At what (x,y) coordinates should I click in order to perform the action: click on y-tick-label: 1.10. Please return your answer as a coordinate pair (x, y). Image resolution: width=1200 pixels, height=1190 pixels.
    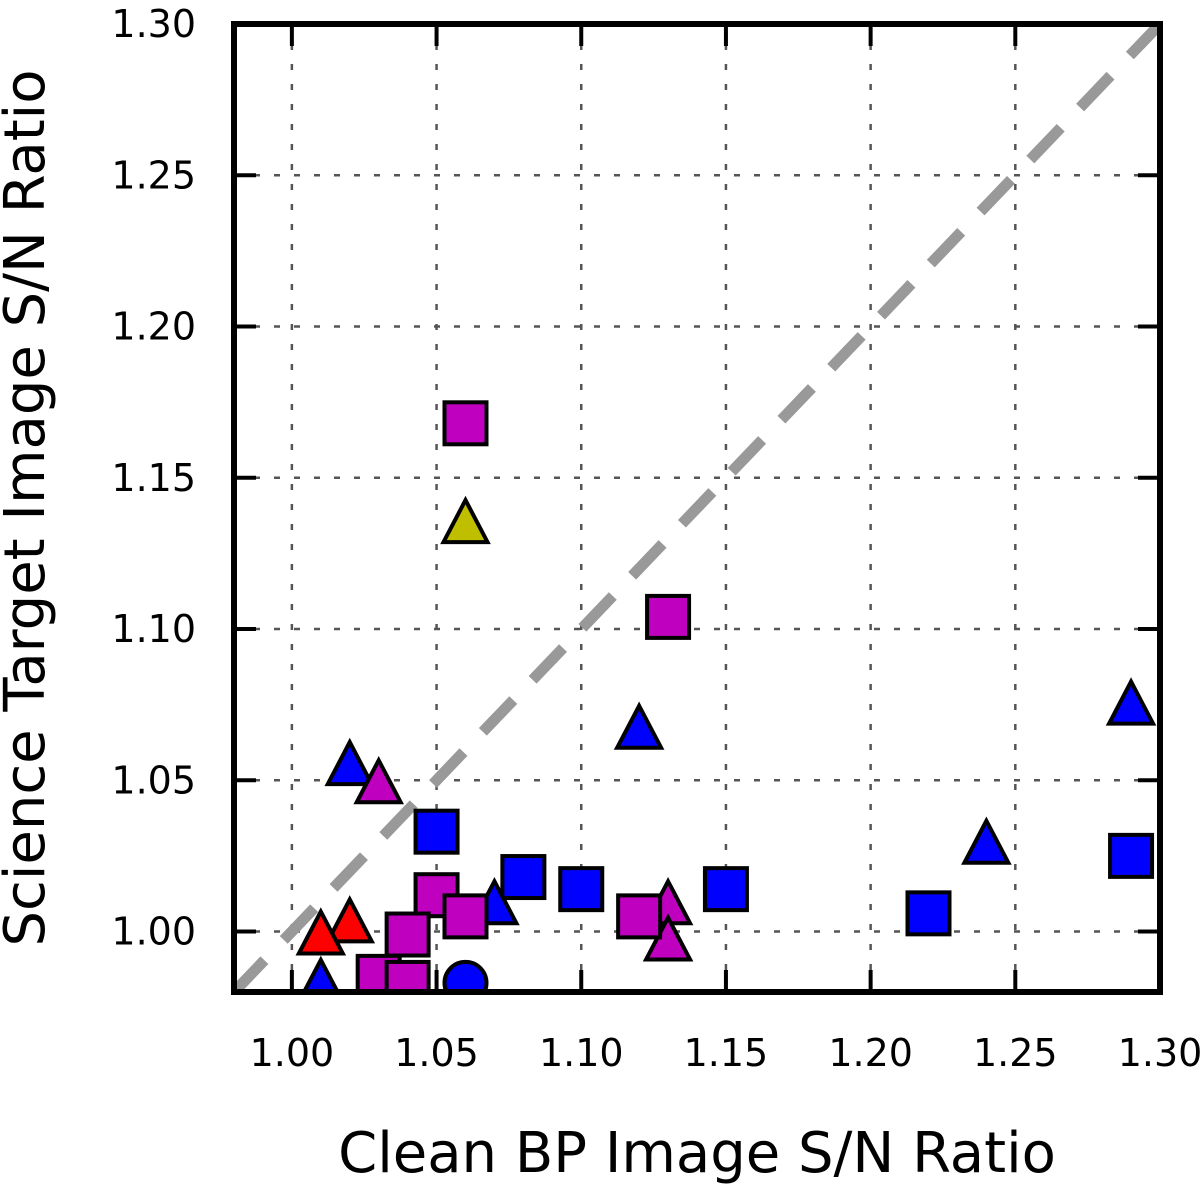
    Looking at the image, I should click on (153, 629).